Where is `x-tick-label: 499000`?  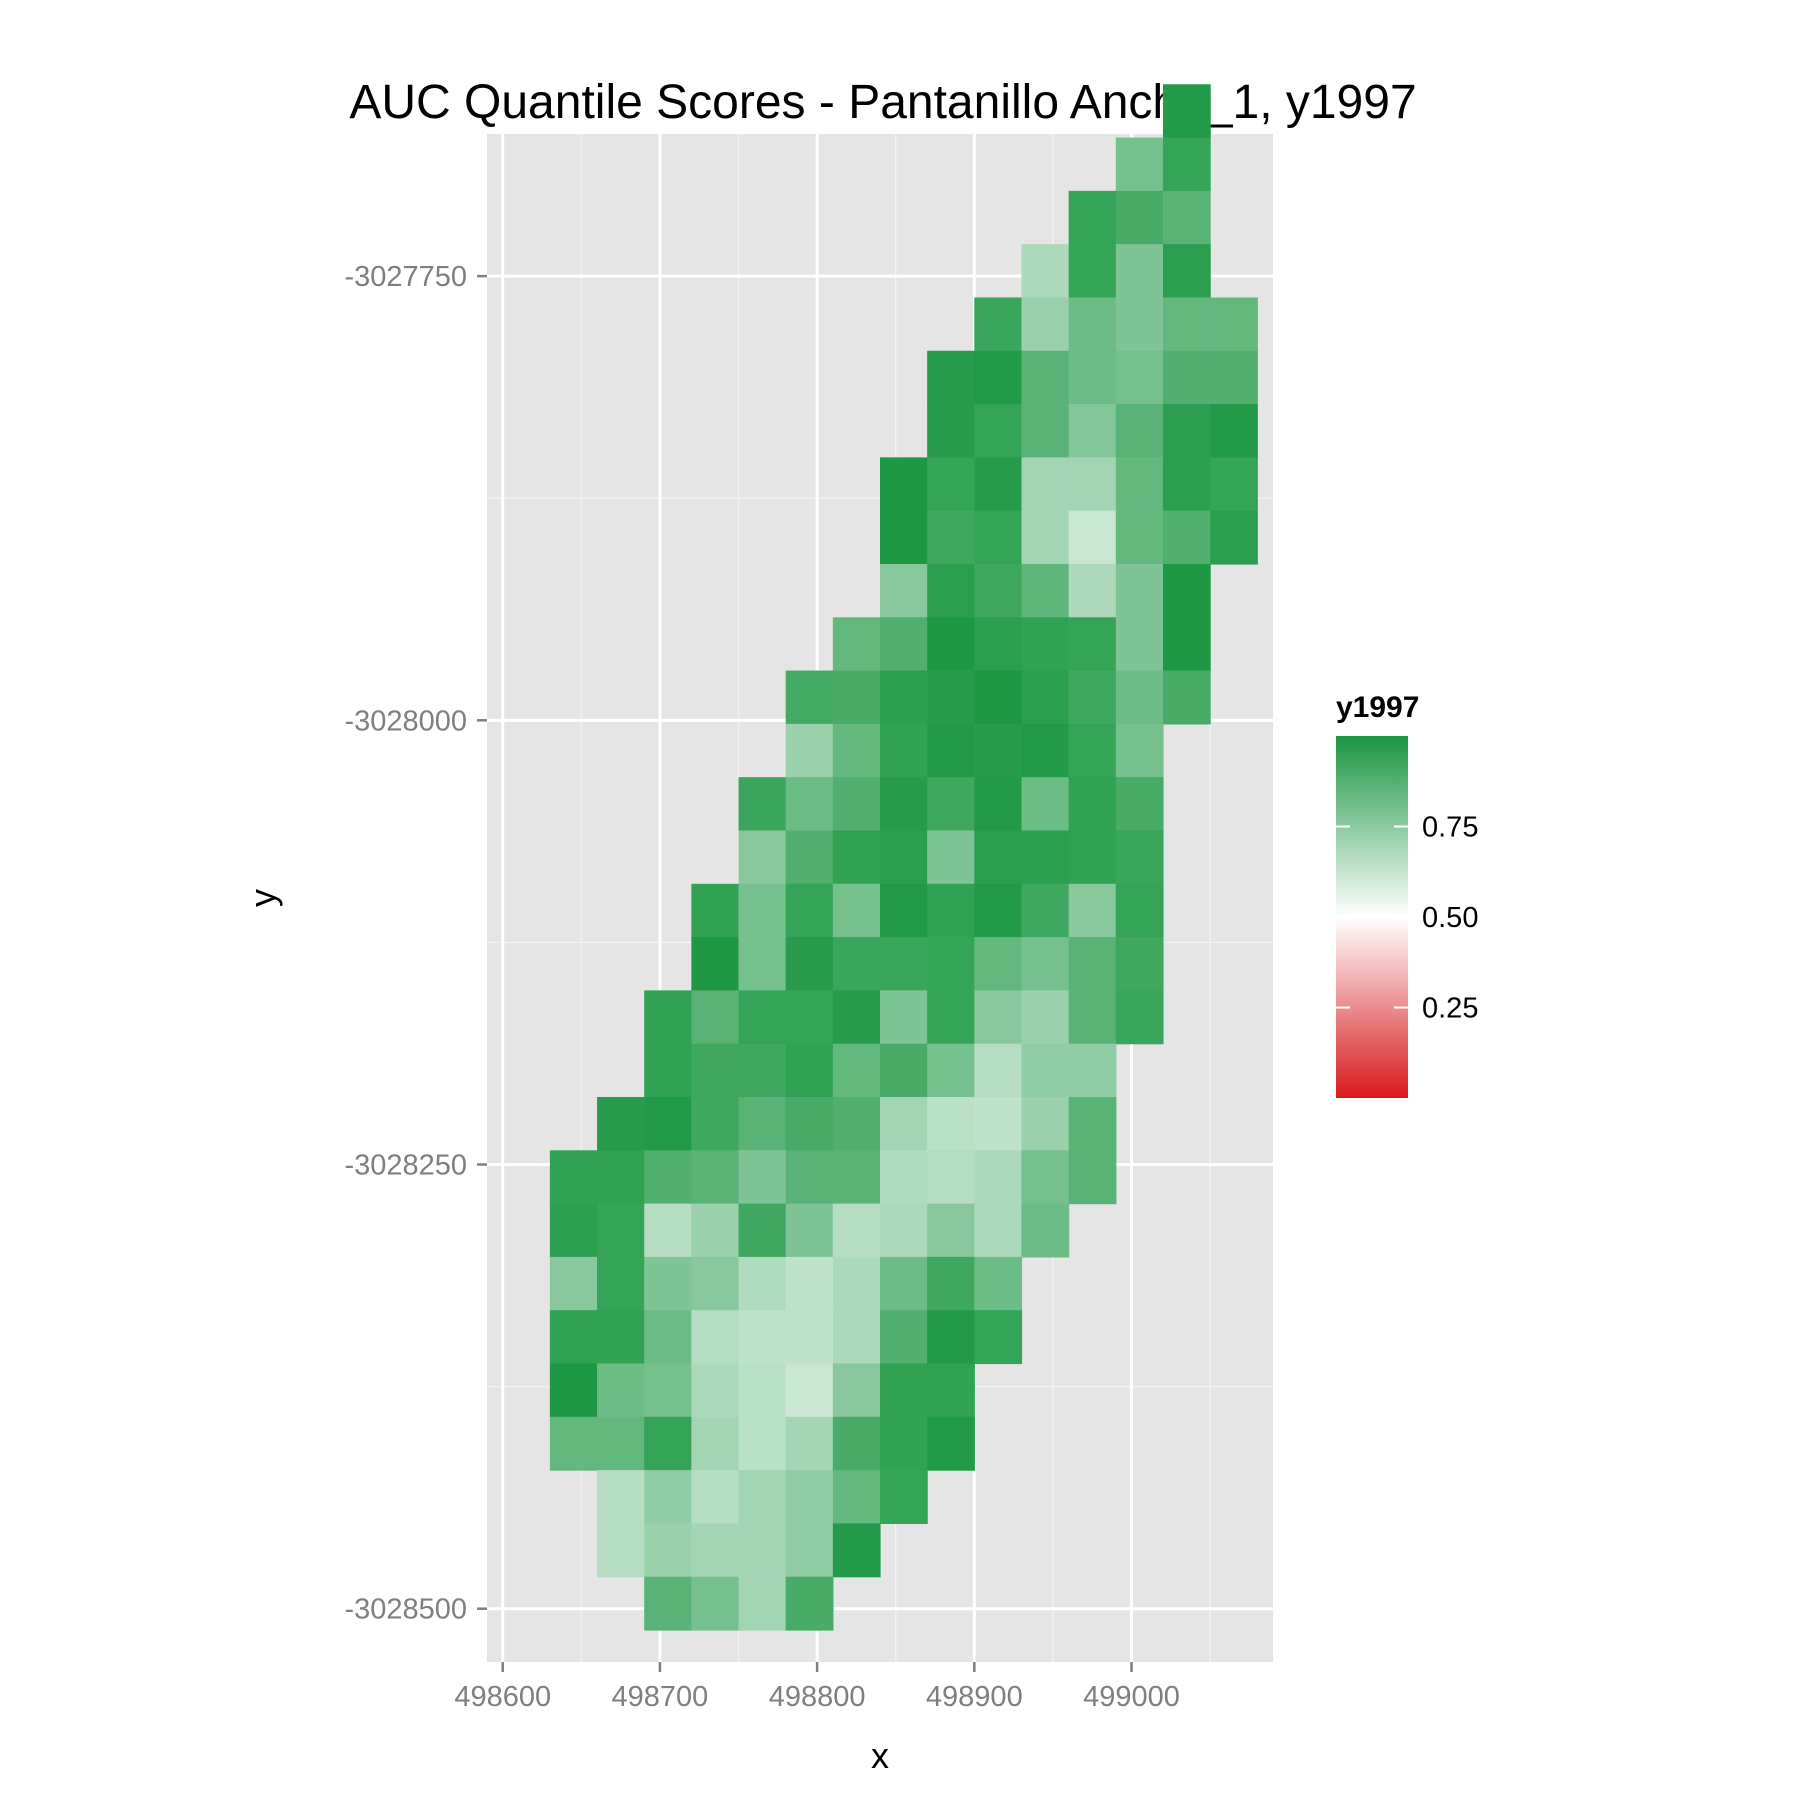 x-tick-label: 499000 is located at coordinates (1131, 1697).